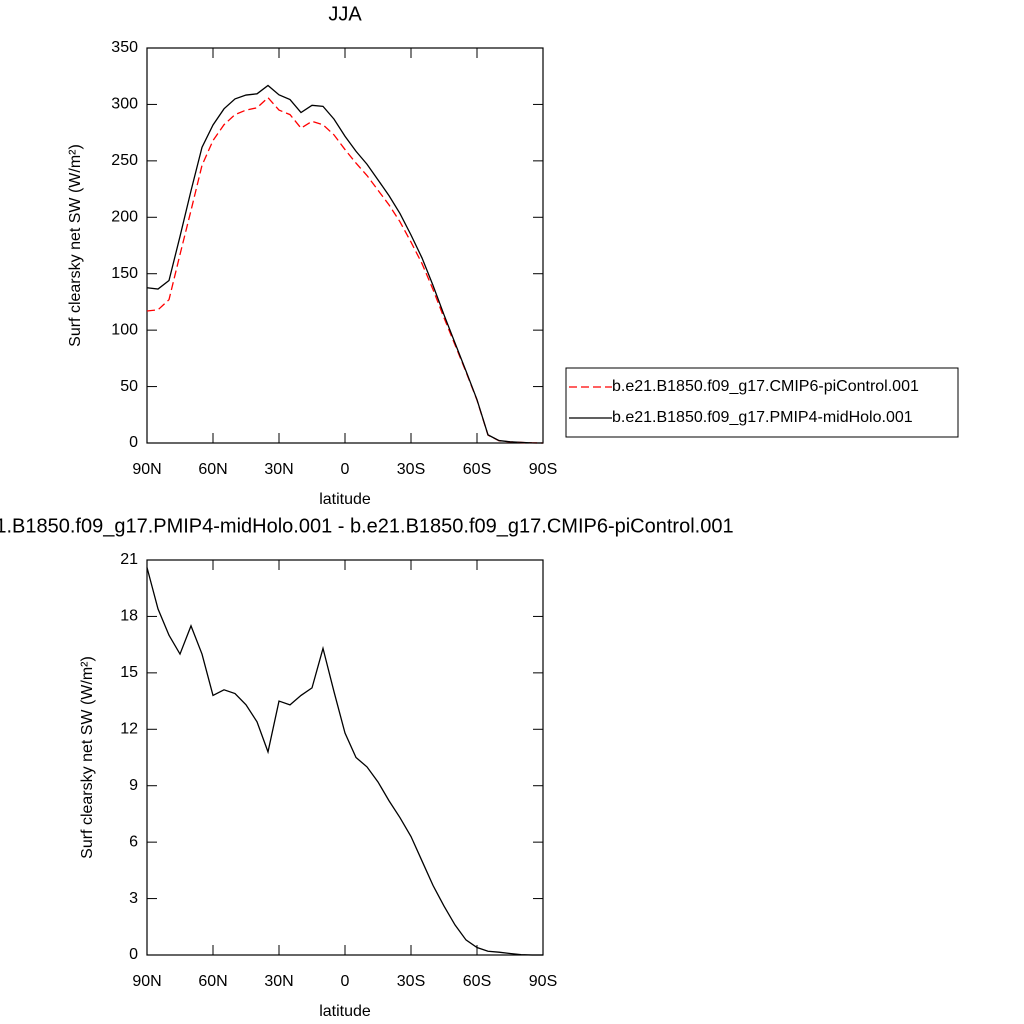 This screenshot has height=1024, width=1024. Describe the element at coordinates (124, 273) in the screenshot. I see `y-tick-label: 150` at that location.